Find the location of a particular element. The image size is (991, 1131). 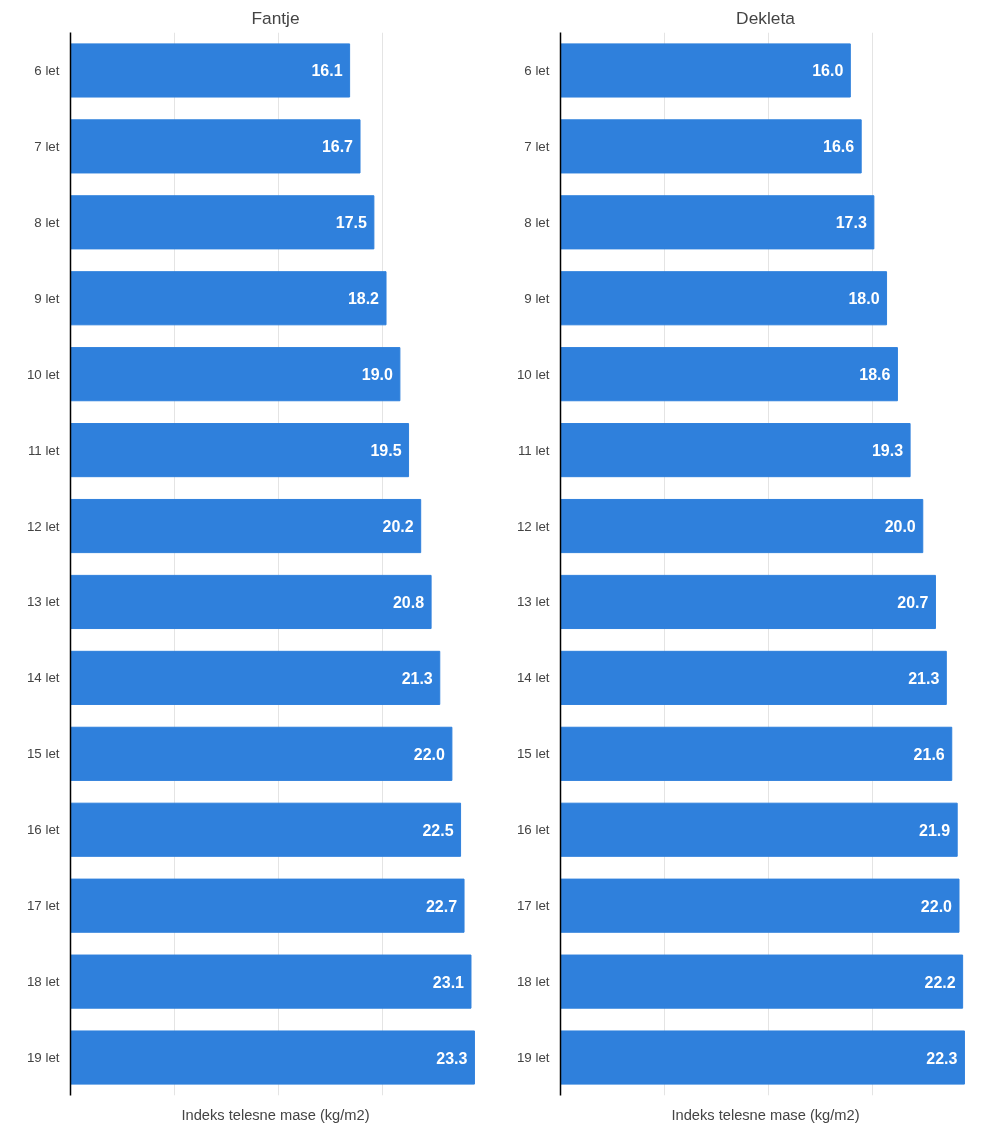

data-label: 22.2 is located at coordinates (940, 982).